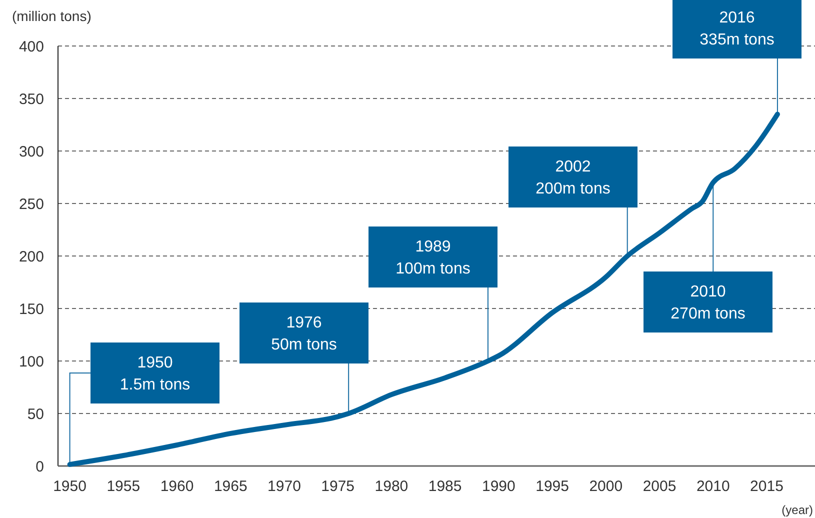  Describe the element at coordinates (767, 486) in the screenshot. I see `x-tick-label: 2015` at that location.